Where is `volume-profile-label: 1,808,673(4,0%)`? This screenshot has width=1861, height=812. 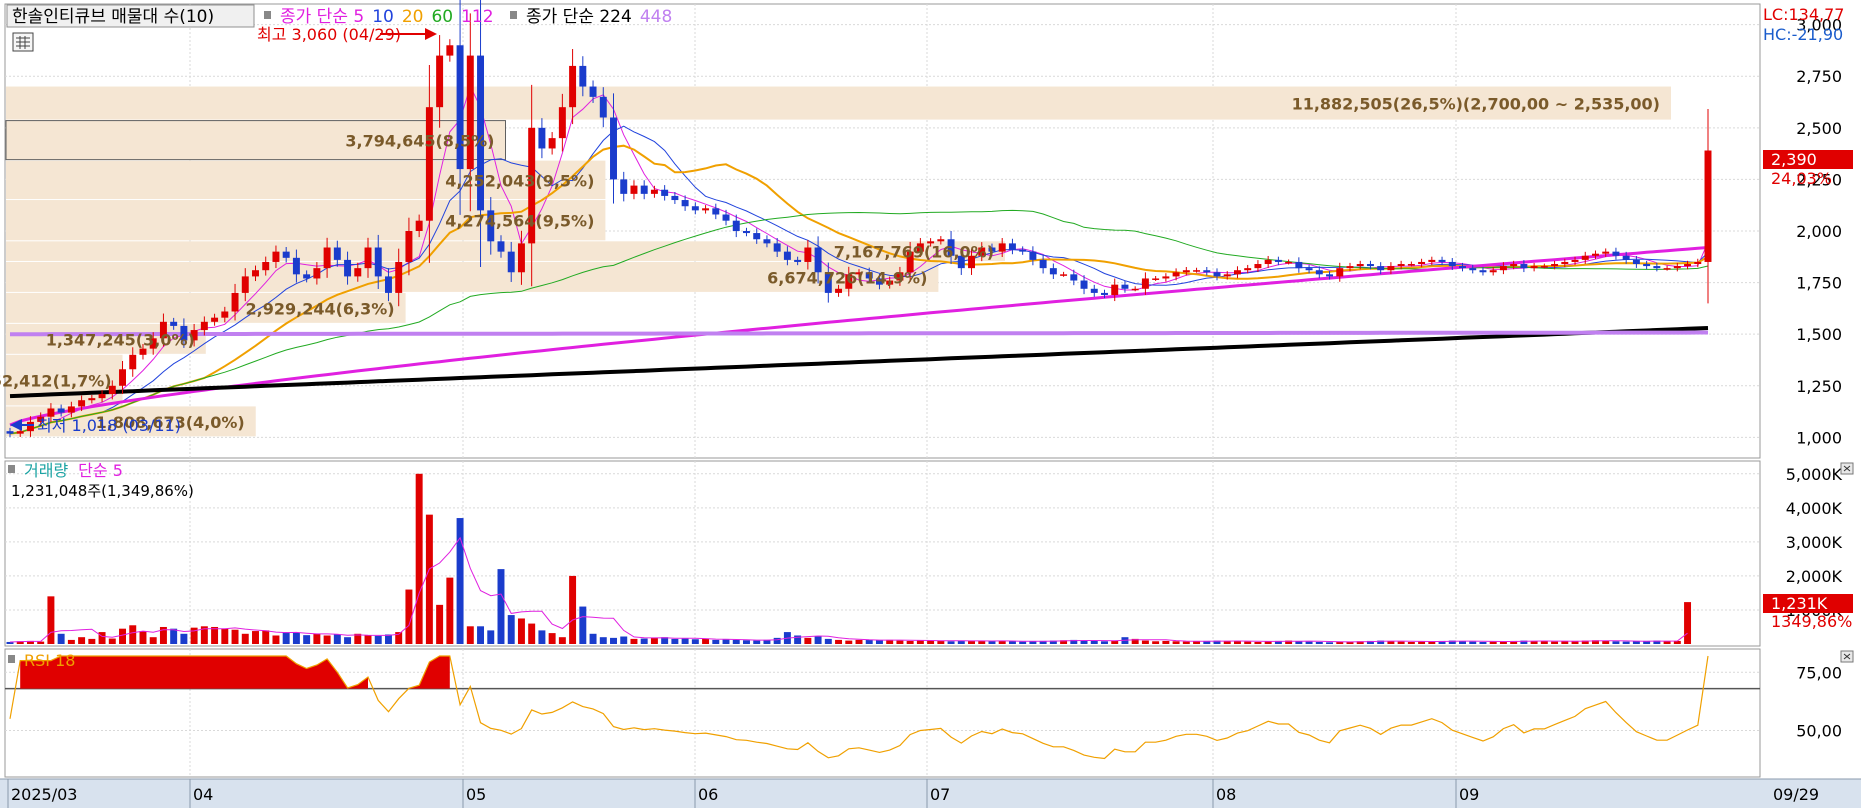
volume-profile-label: 1,808,673(4,0%) is located at coordinates (170, 422).